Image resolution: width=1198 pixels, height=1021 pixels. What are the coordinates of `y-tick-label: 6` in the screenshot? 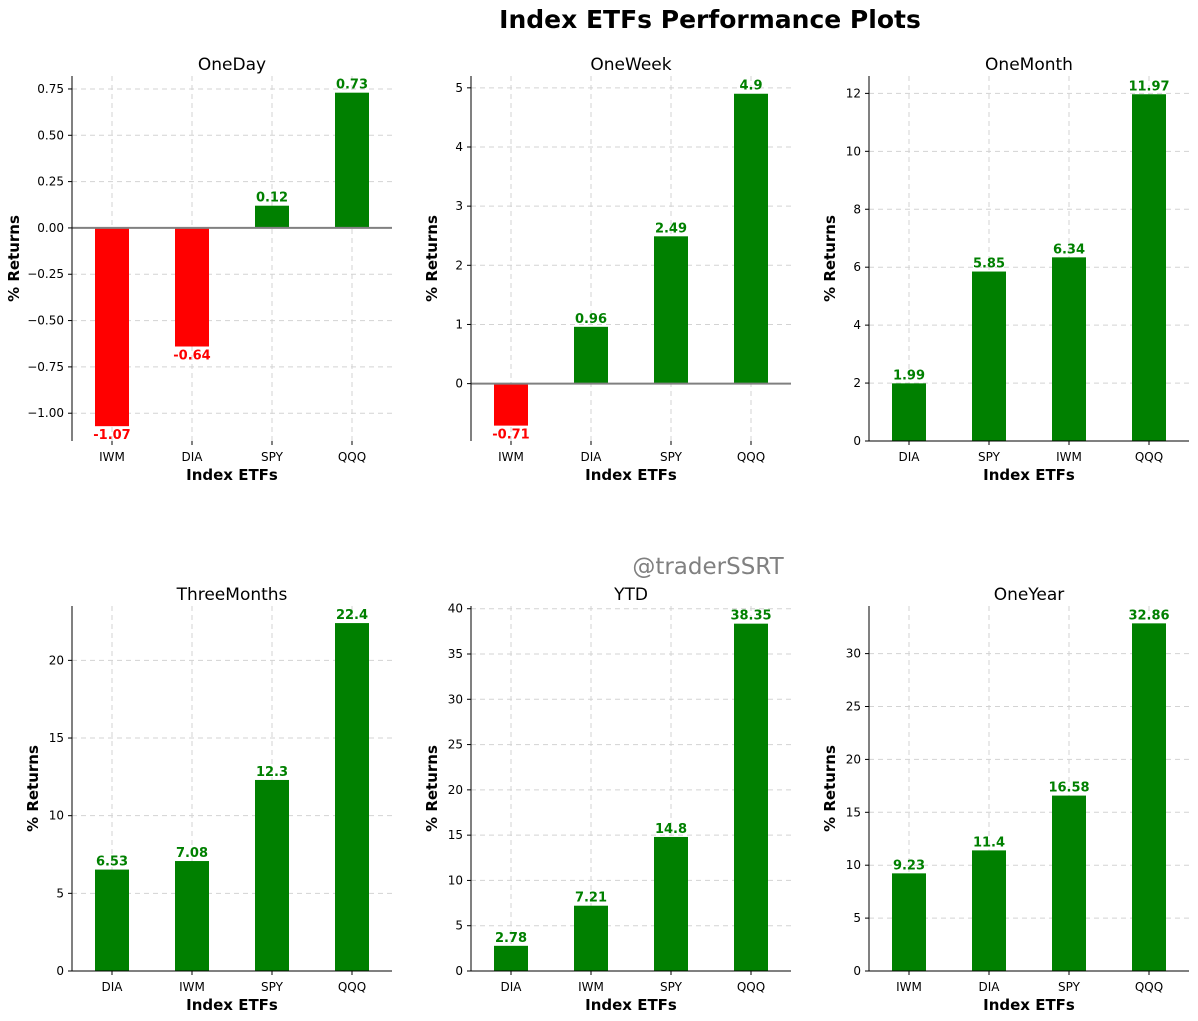 It's located at (857, 267).